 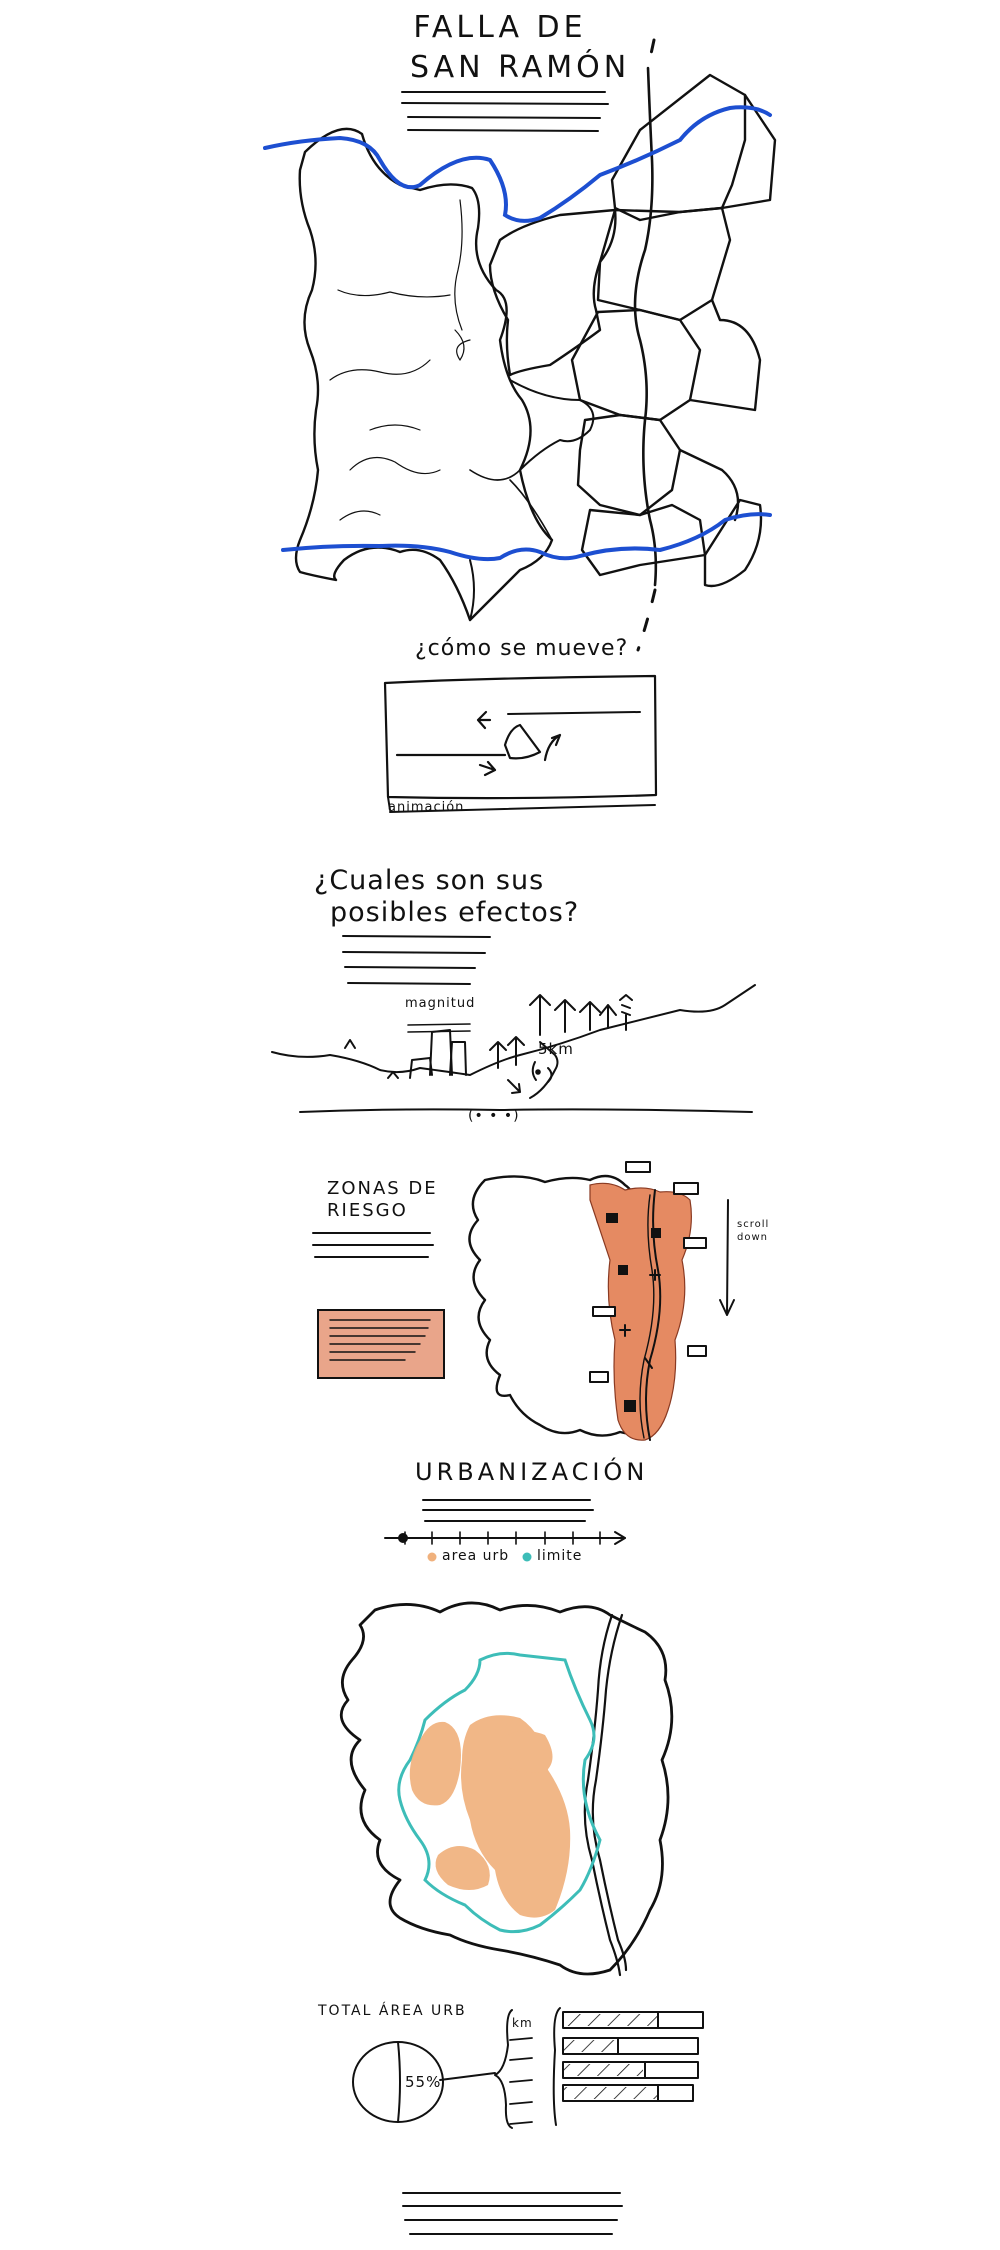 What do you see at coordinates (440, 1003) in the screenshot?
I see `magnitude-label: magnitud` at bounding box center [440, 1003].